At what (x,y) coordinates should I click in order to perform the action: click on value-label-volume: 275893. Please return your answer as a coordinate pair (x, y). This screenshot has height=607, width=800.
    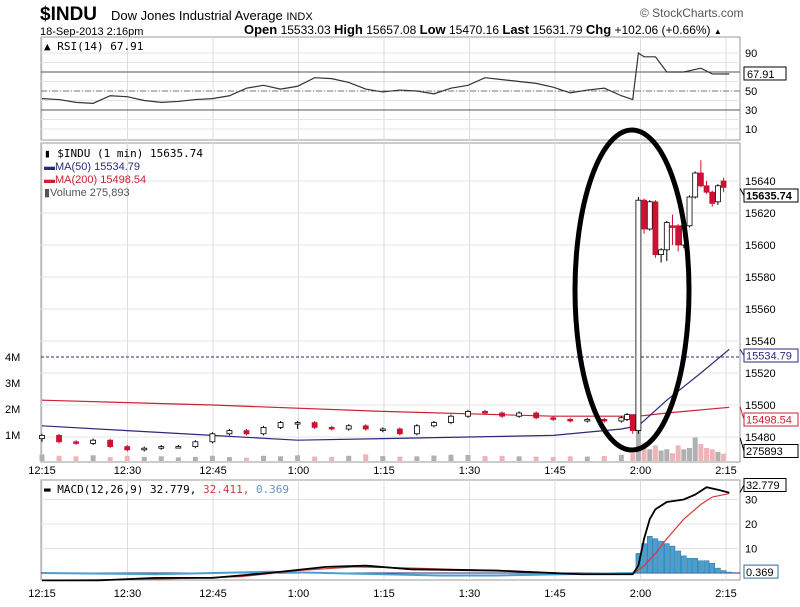
    Looking at the image, I should click on (764, 452).